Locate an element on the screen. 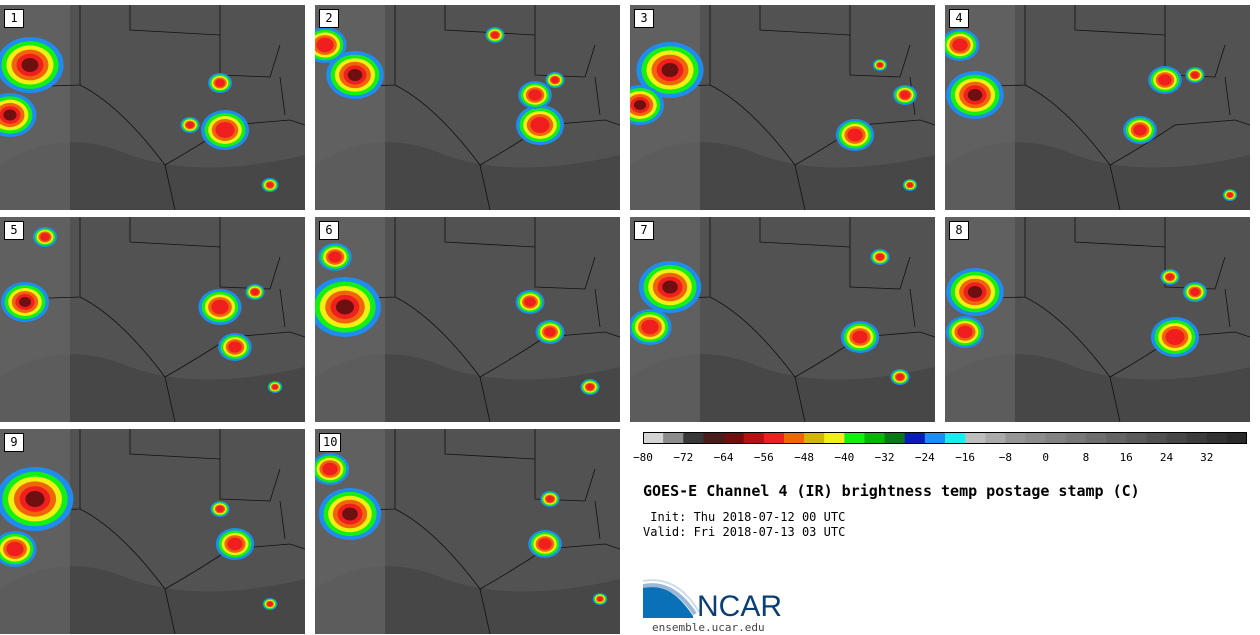  ensemble-member-panel: 2 is located at coordinates (467, 107).